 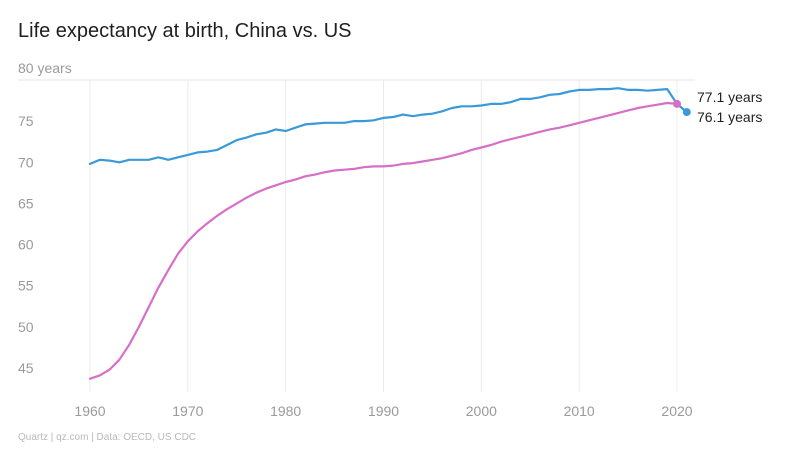 I want to click on series-end-label-1: 77.1 years, so click(x=729, y=97).